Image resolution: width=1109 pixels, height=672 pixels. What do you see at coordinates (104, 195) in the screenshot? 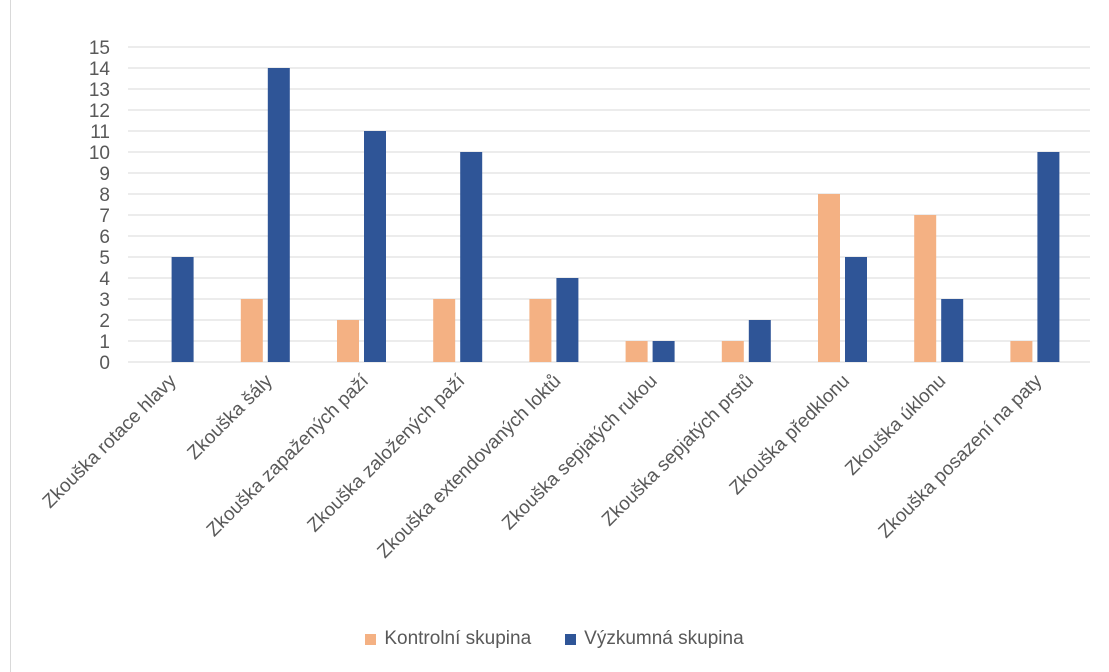
I see `y-tick-label: 8` at bounding box center [104, 195].